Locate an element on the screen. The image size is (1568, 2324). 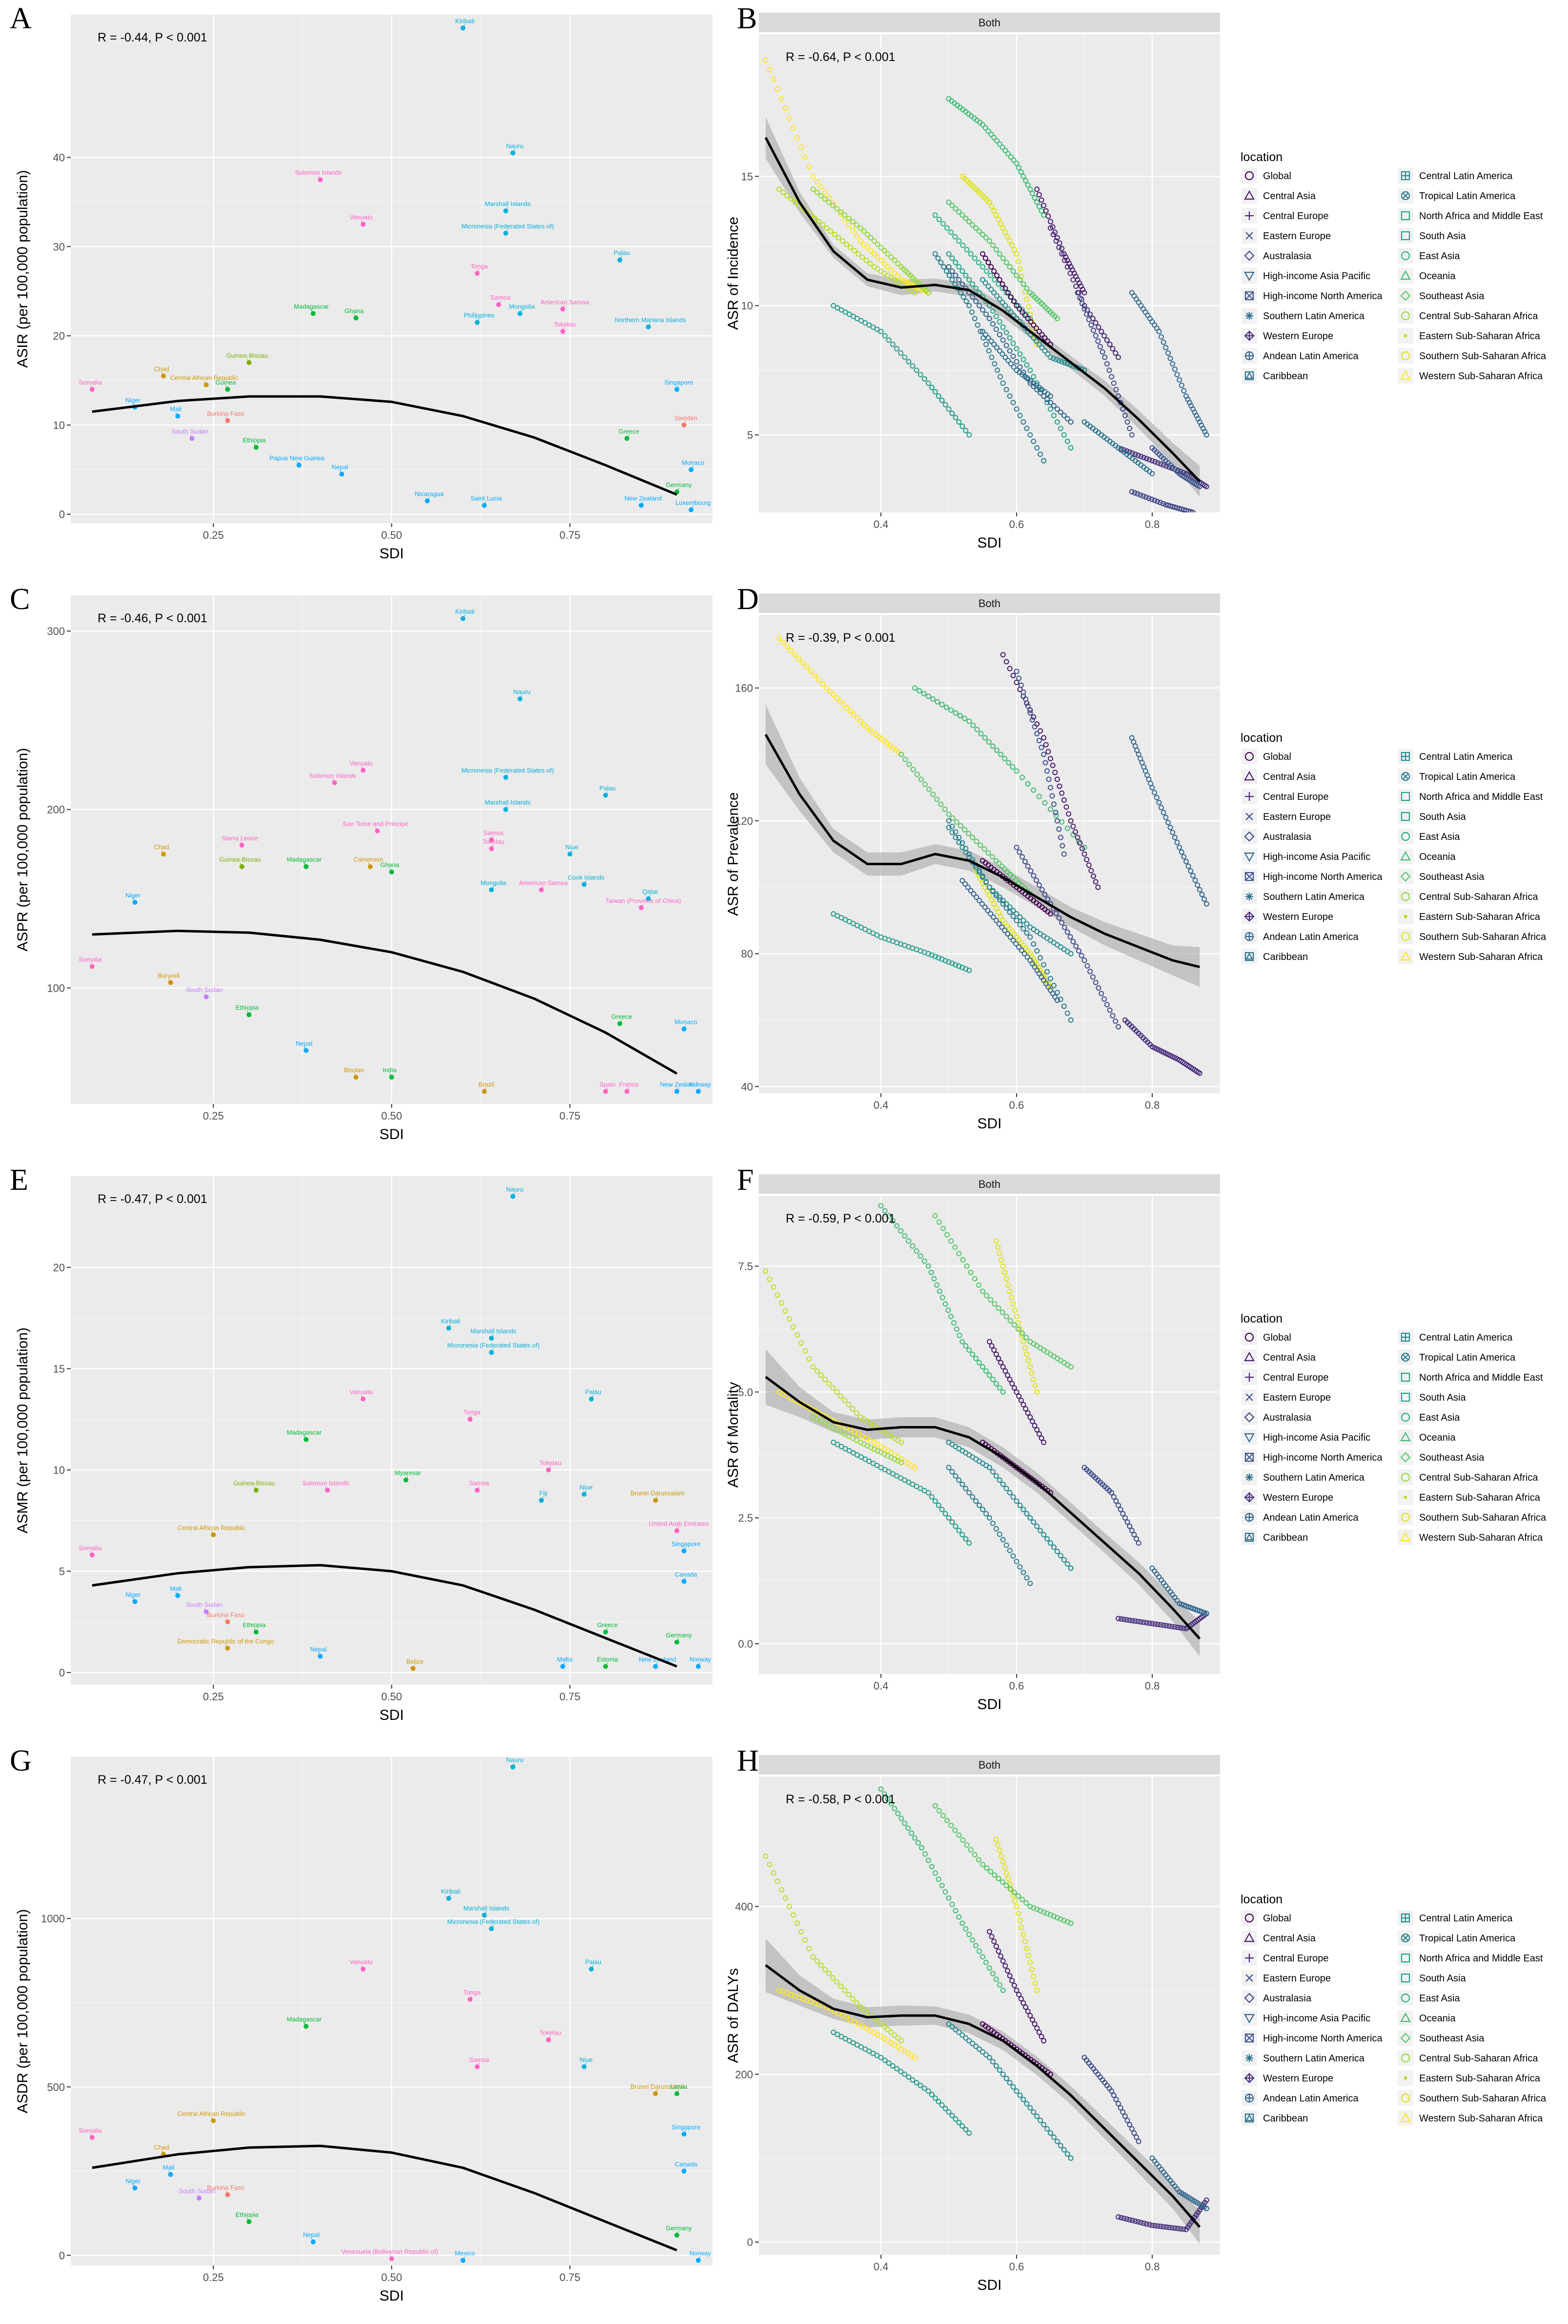
facet-strip-label: Both is located at coordinates (989, 1184).